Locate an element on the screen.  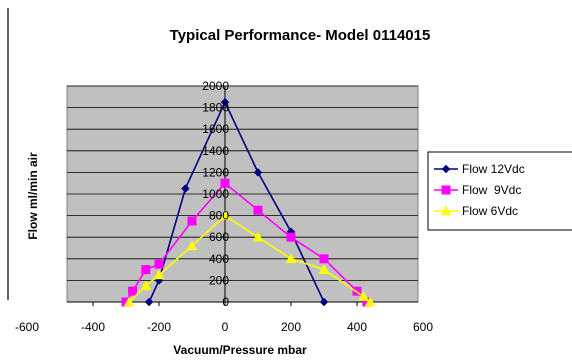
x-tick-label: 600 is located at coordinates (423, 327).